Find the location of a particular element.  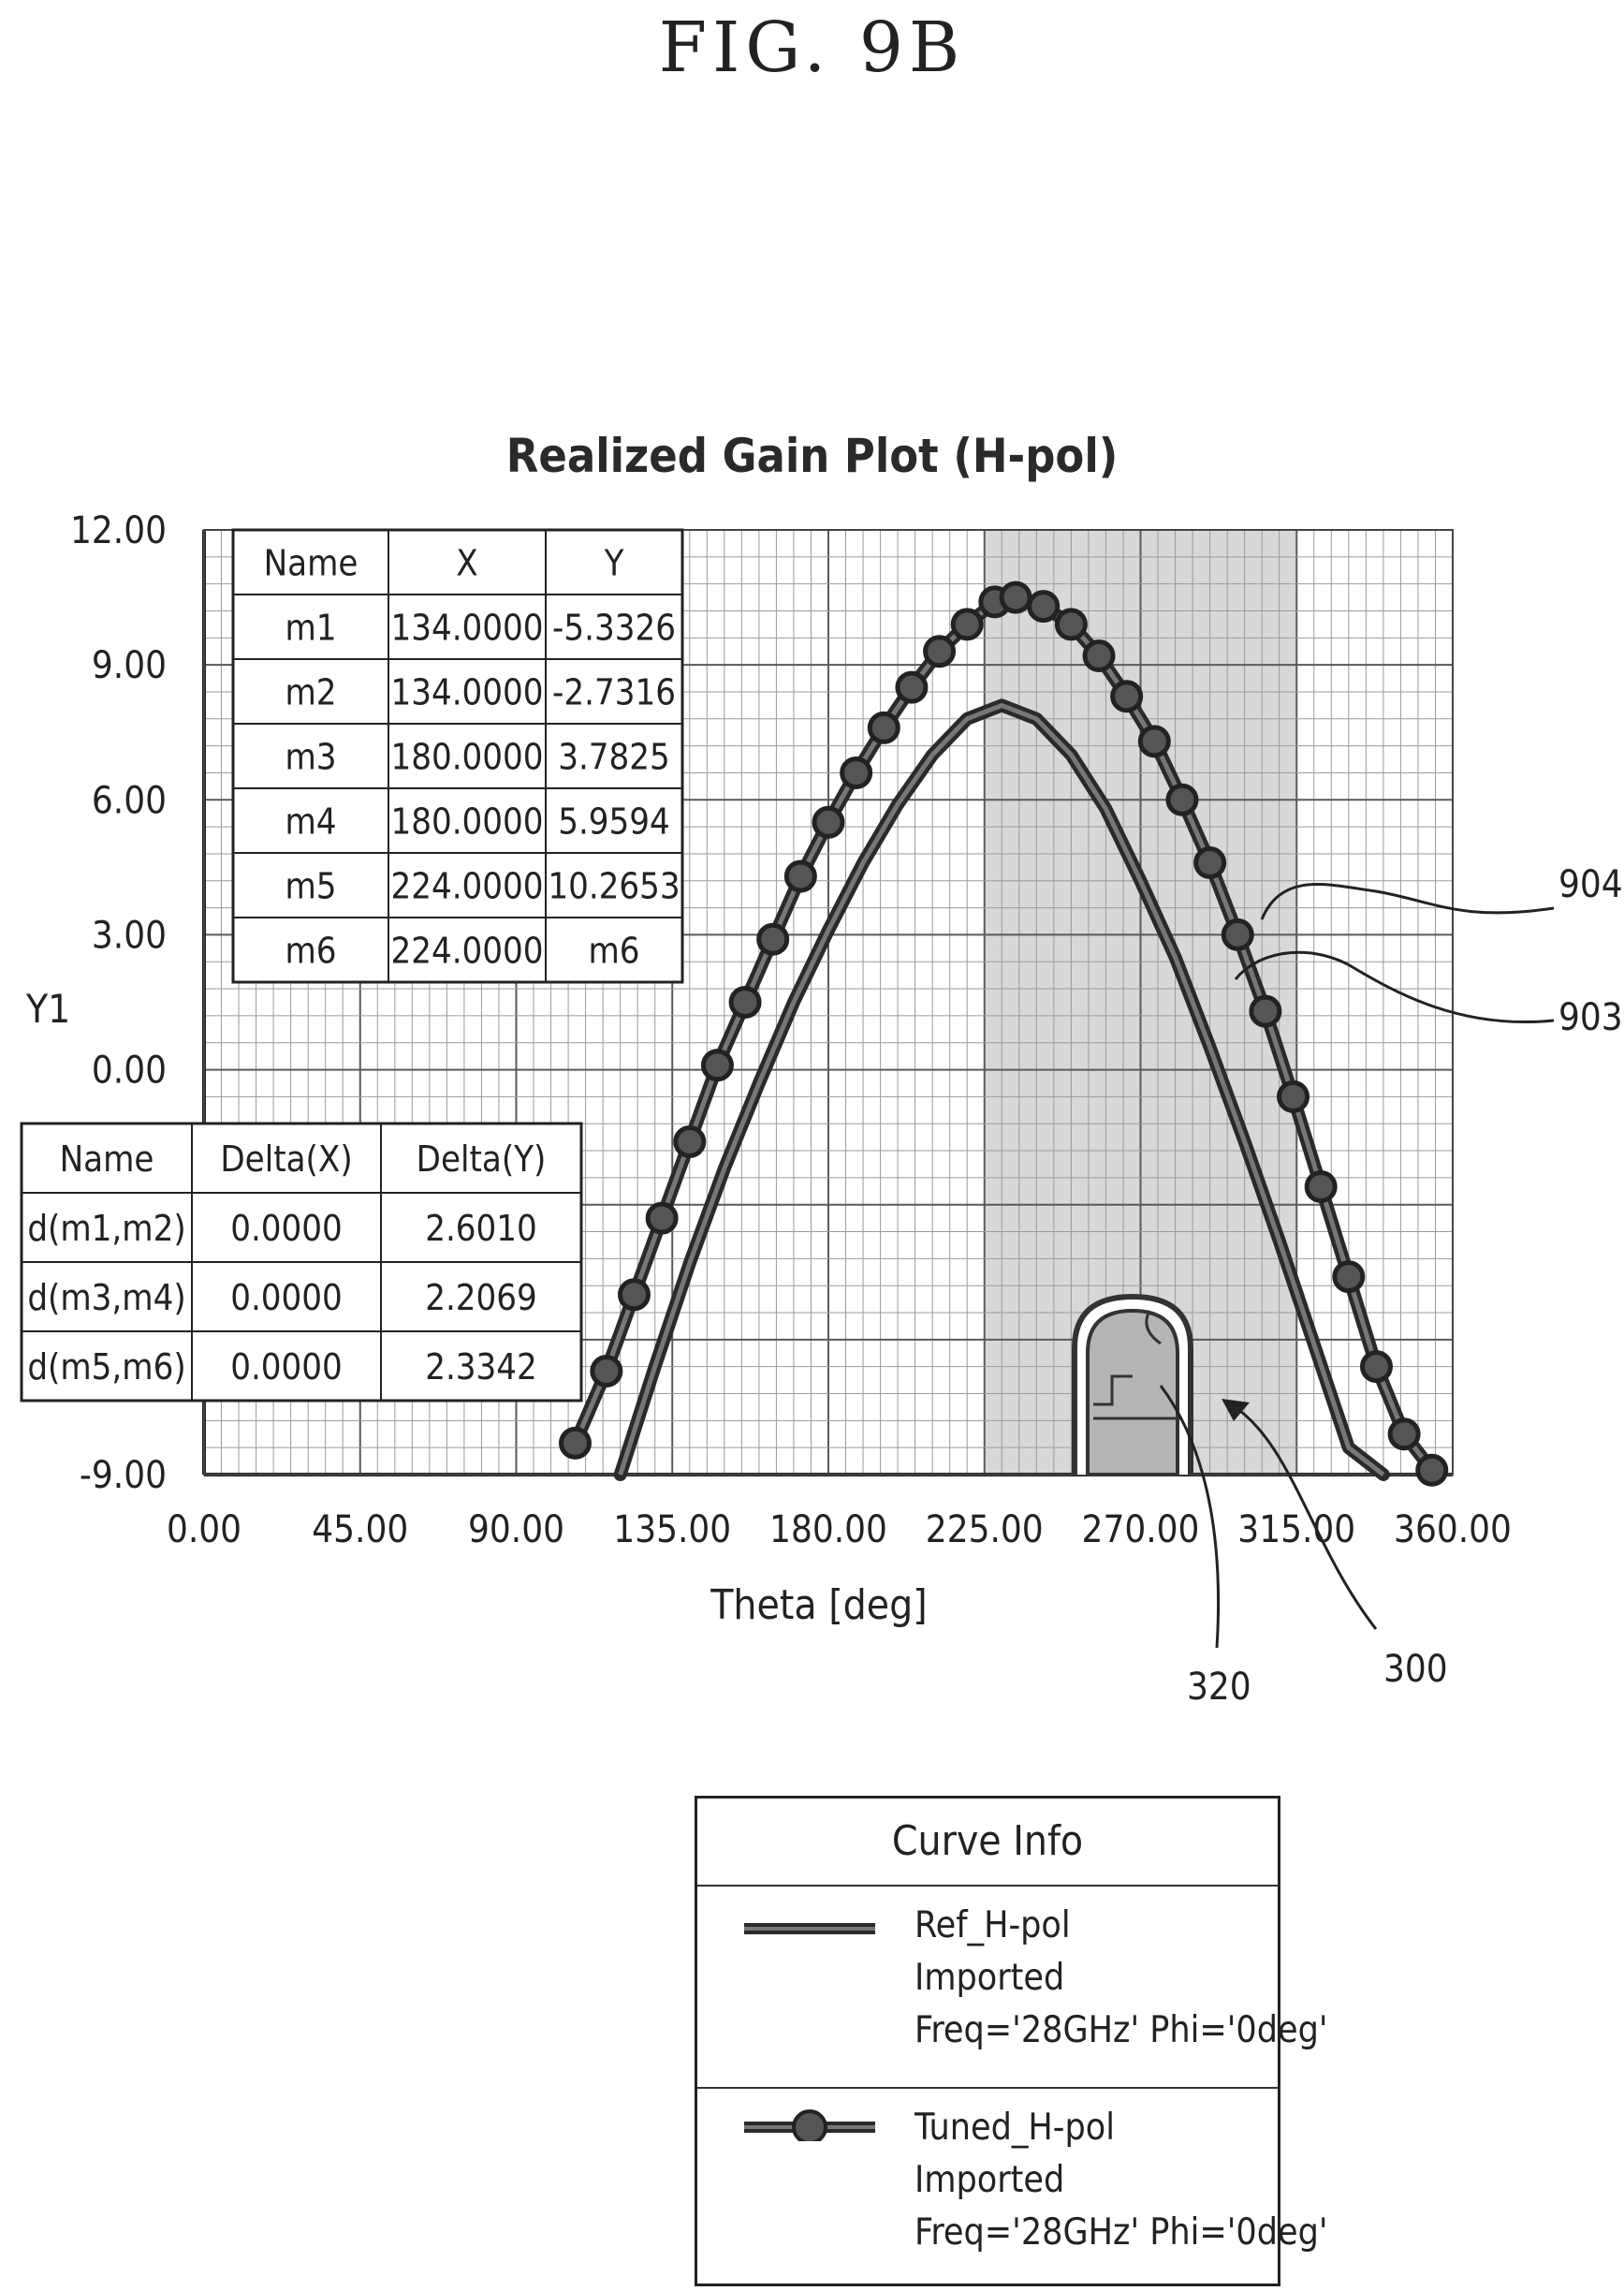

markers-table-frame is located at coordinates (457, 756).